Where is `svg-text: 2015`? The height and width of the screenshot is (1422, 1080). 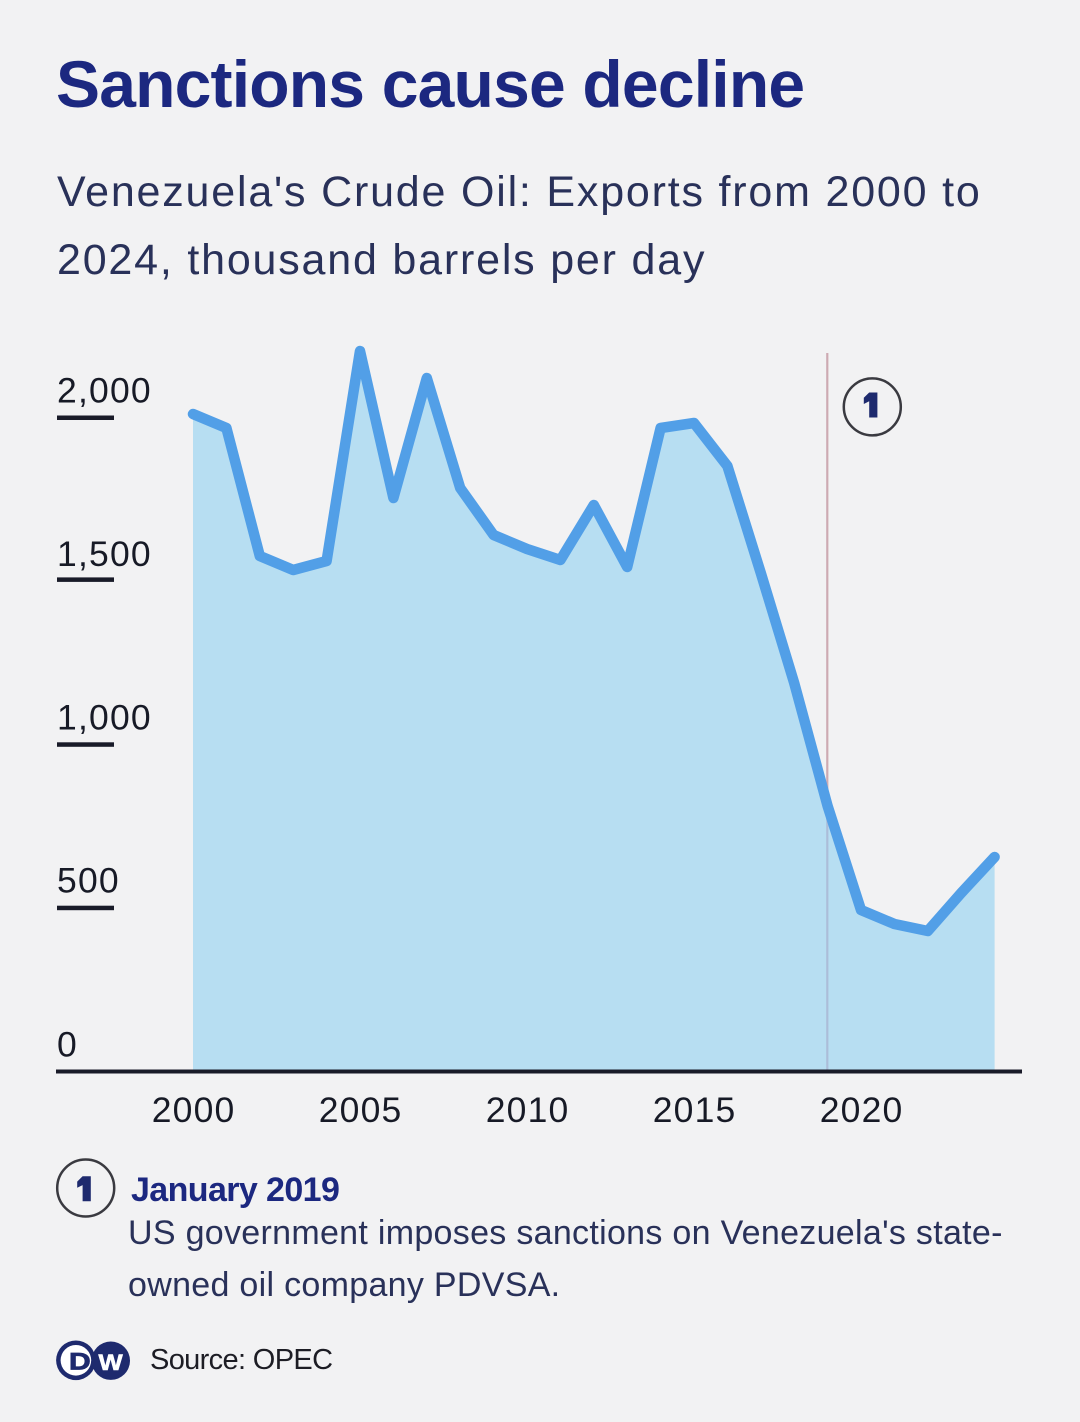 svg-text: 2015 is located at coordinates (695, 1110).